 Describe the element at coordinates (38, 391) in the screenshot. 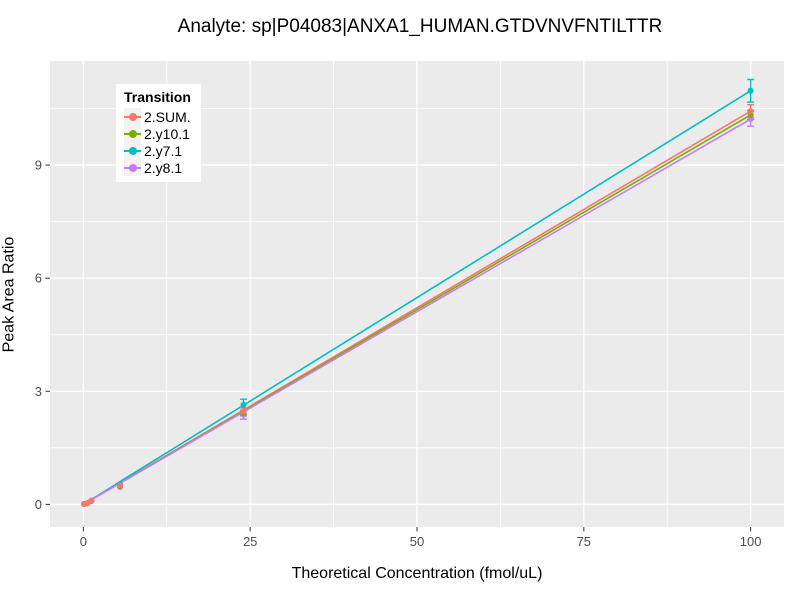

I see `y-tick-label: 3` at that location.